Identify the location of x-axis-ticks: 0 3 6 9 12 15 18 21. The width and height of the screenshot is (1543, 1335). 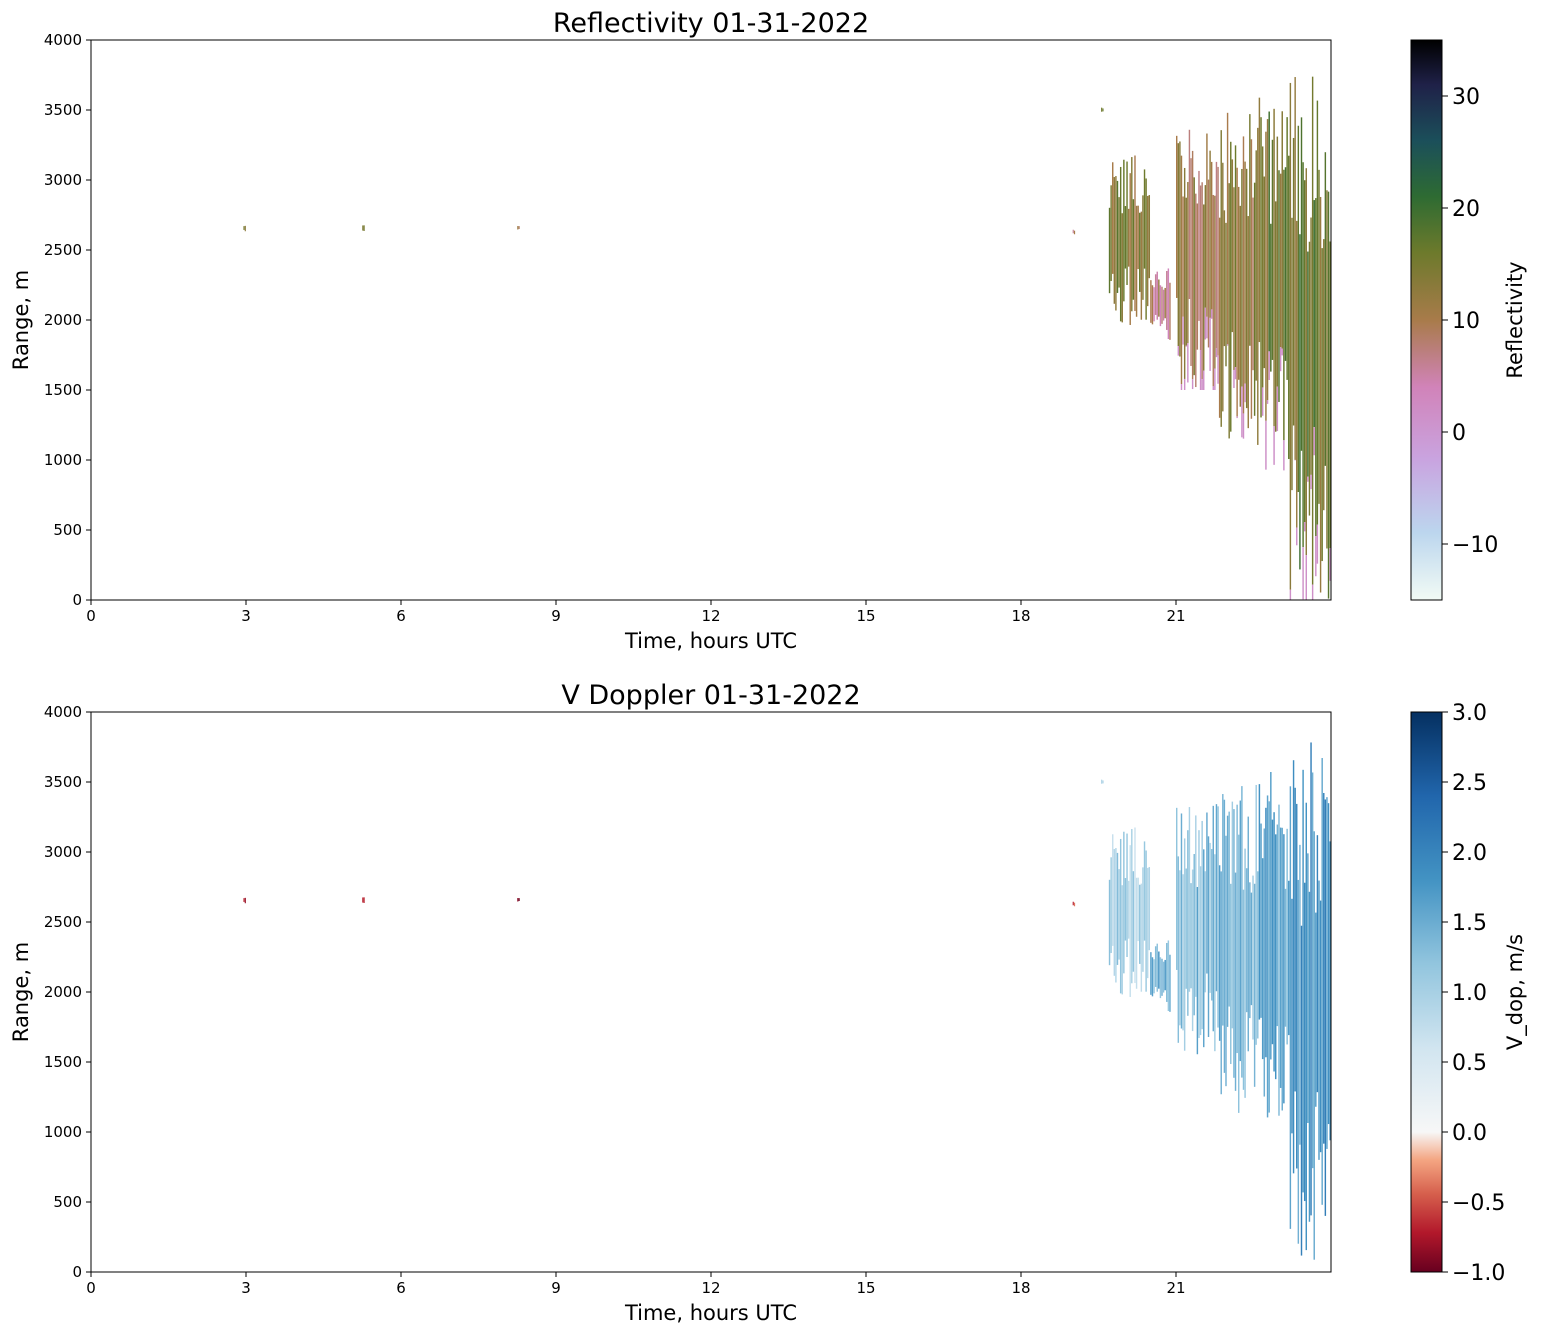
(636, 1284).